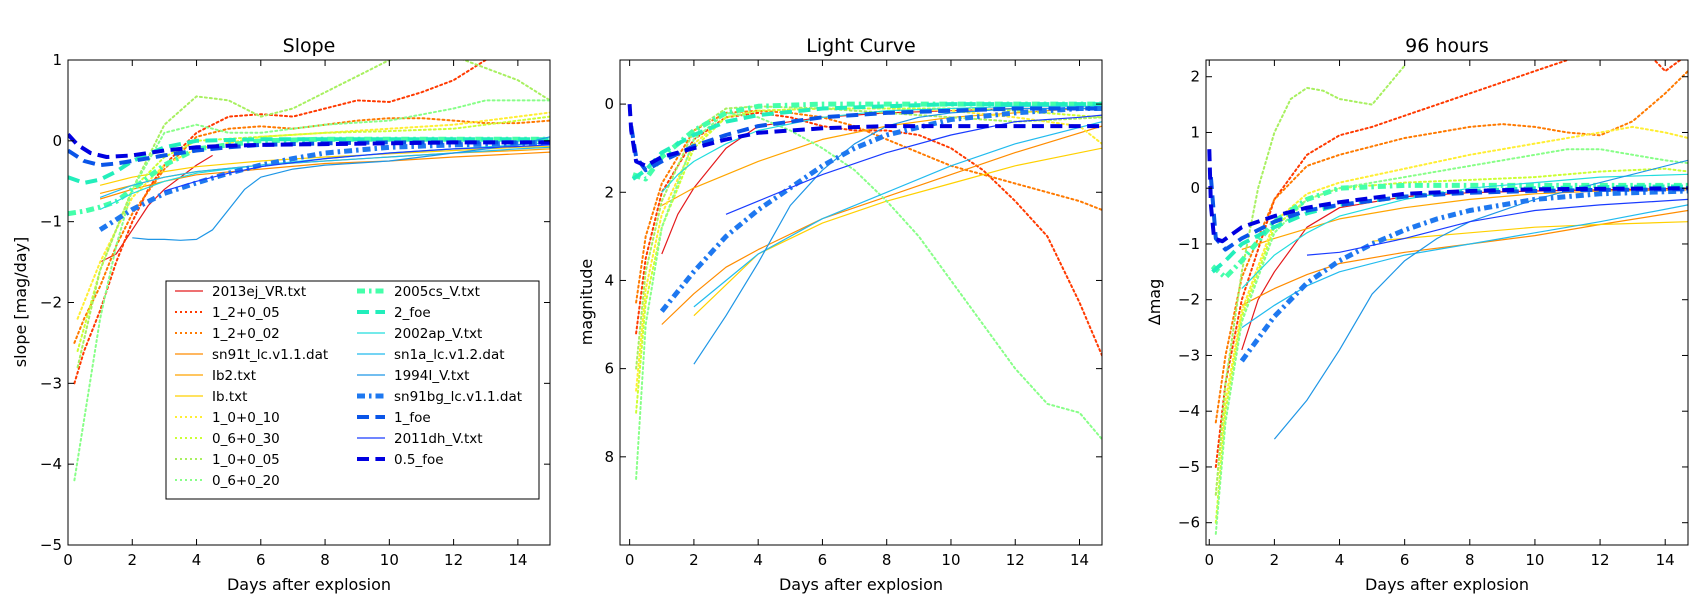 The image size is (1700, 600). What do you see at coordinates (1189, 523) in the screenshot?
I see `y-tick-label: −6` at bounding box center [1189, 523].